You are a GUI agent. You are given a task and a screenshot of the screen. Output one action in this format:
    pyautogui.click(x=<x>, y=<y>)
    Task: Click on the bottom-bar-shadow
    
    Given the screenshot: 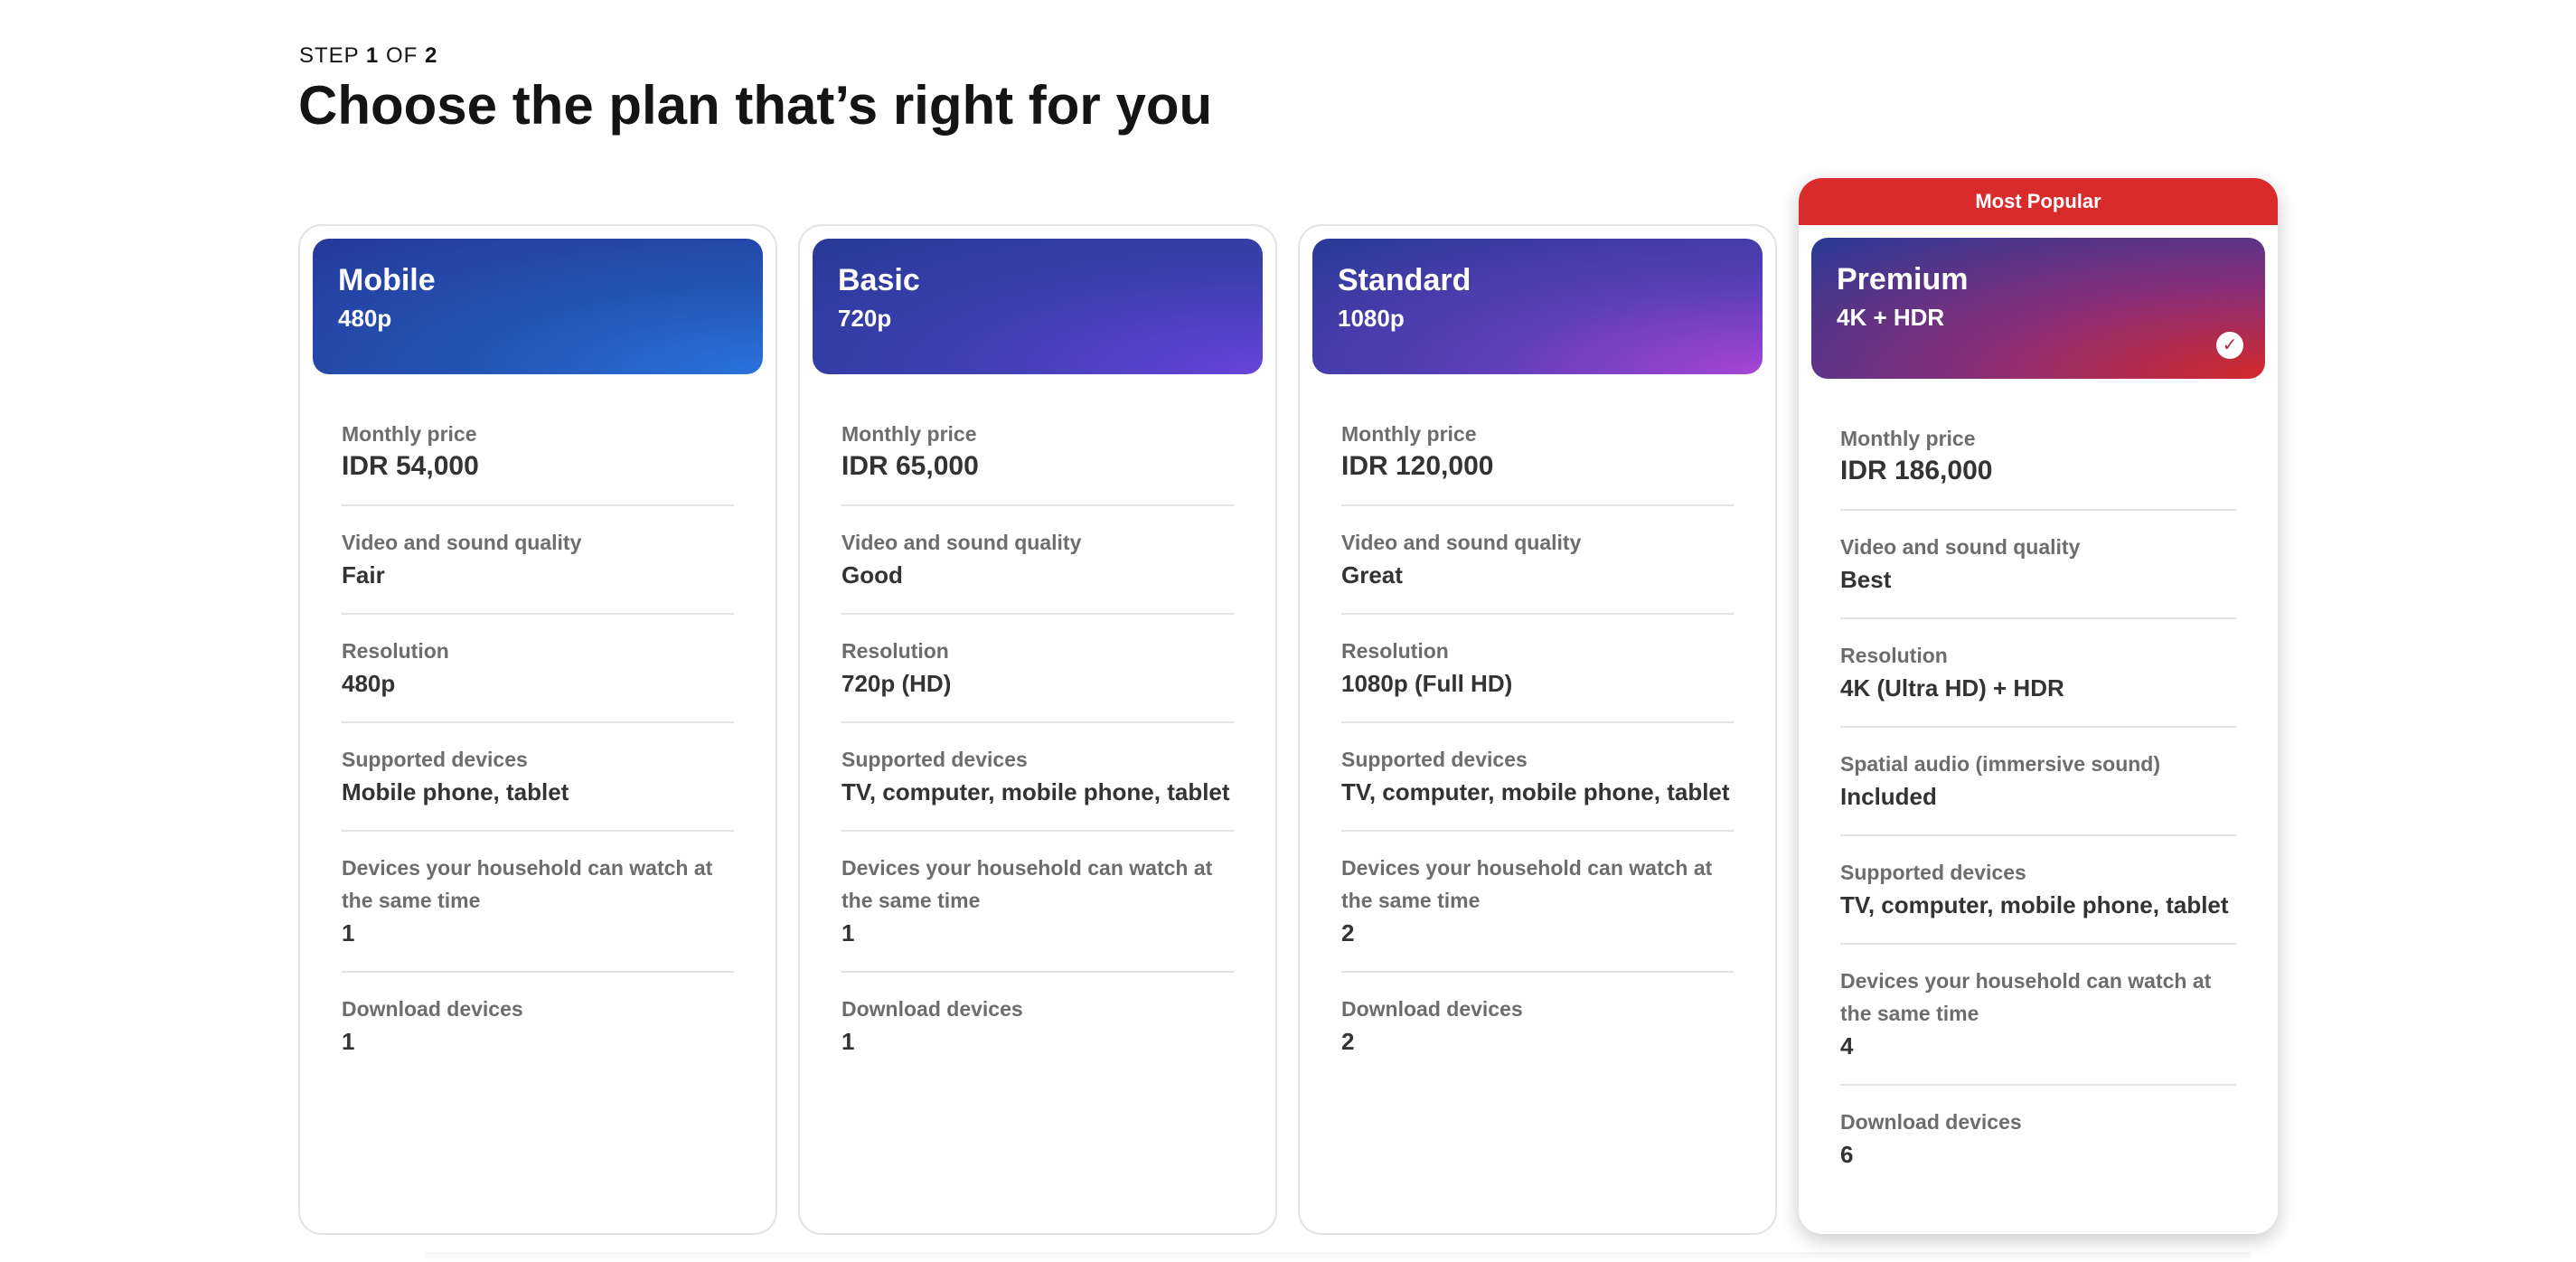 What is the action you would take?
    pyautogui.click(x=1338, y=1257)
    